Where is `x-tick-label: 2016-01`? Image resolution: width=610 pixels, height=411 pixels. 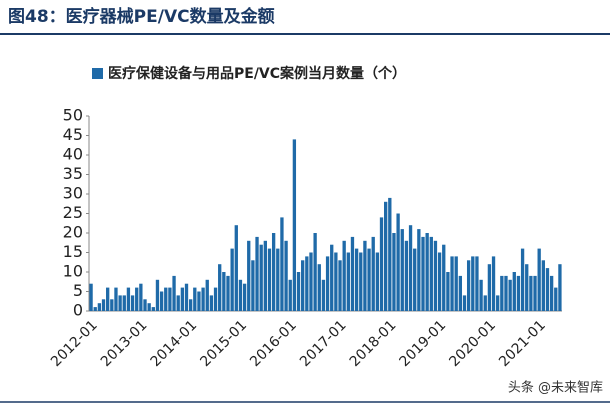 x-tick-label: 2016-01 is located at coordinates (273, 343).